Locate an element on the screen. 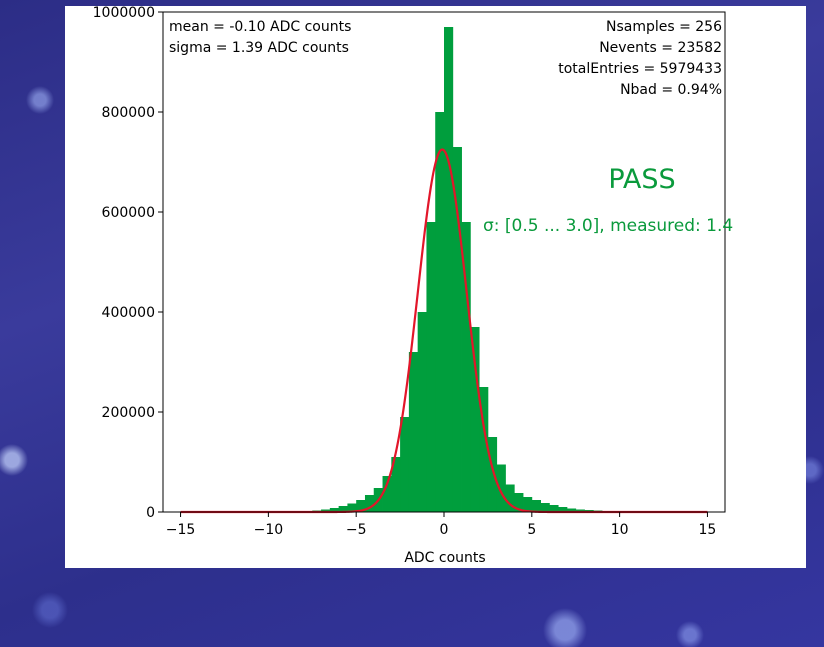  stats-nevents: Nevents = 23582 is located at coordinates (660, 48).